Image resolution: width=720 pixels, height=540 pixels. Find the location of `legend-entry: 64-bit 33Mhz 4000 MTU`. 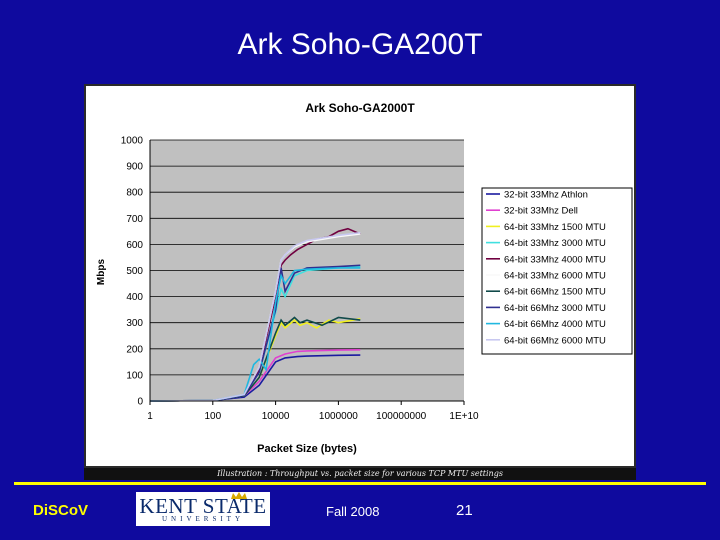

legend-entry: 64-bit 33Mhz 4000 MTU is located at coordinates (555, 259).